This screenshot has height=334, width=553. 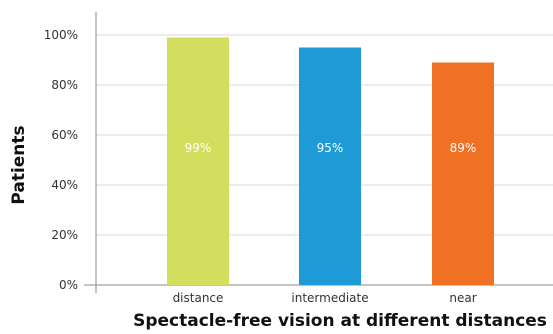 I want to click on x-tick-label: distance, so click(x=198, y=298).